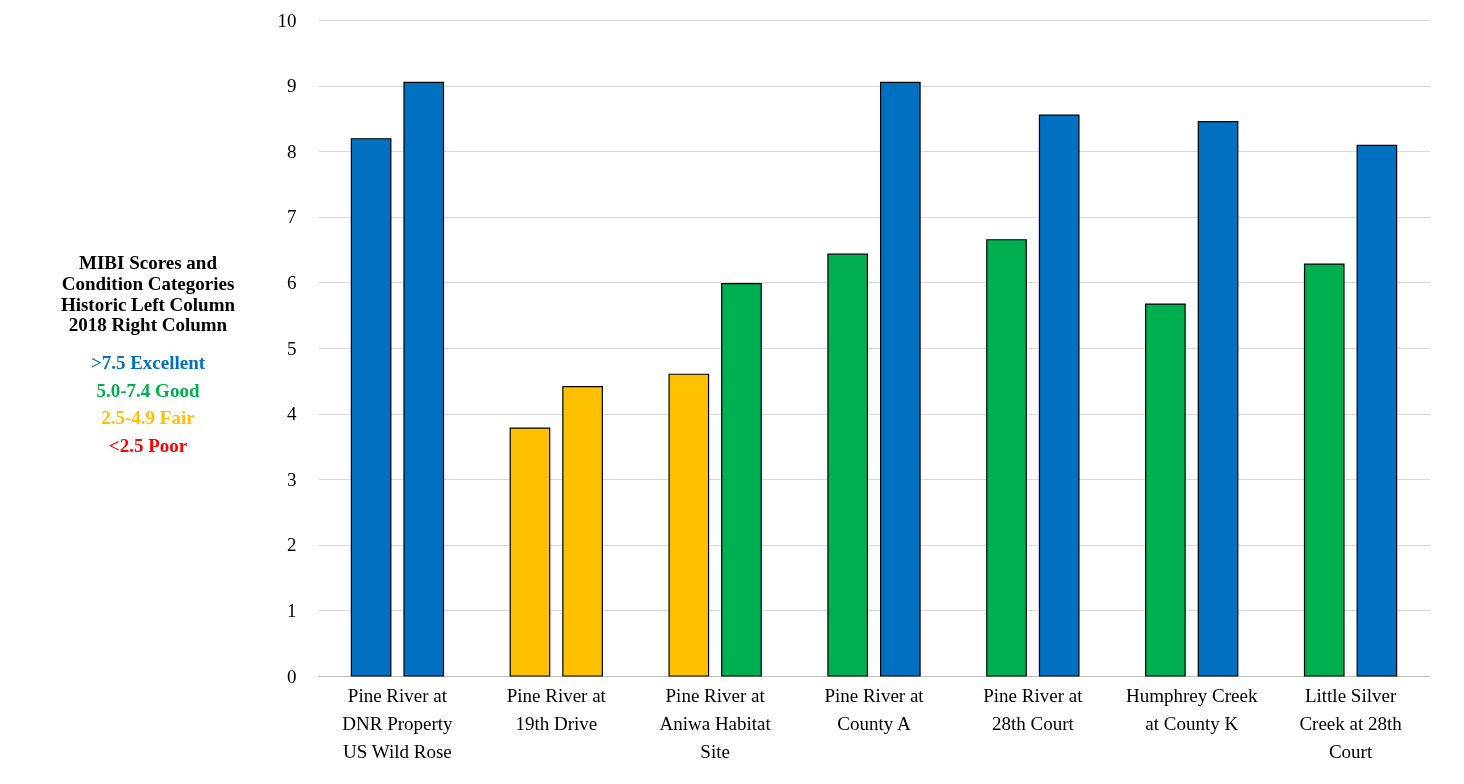  I want to click on x-tick-label: Little Silver Creek at 28th Court, so click(1351, 723).